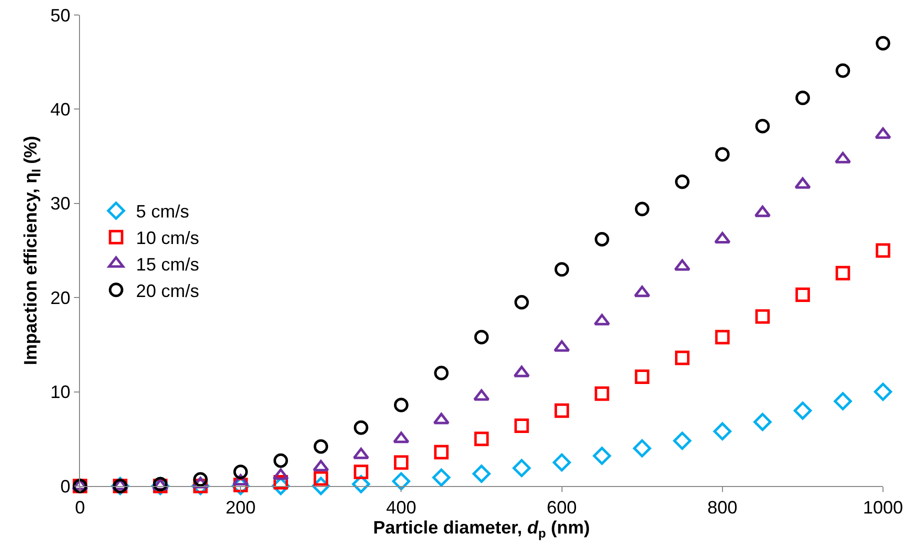 This screenshot has height=546, width=908. I want to click on x-tick-label: 1000, so click(883, 508).